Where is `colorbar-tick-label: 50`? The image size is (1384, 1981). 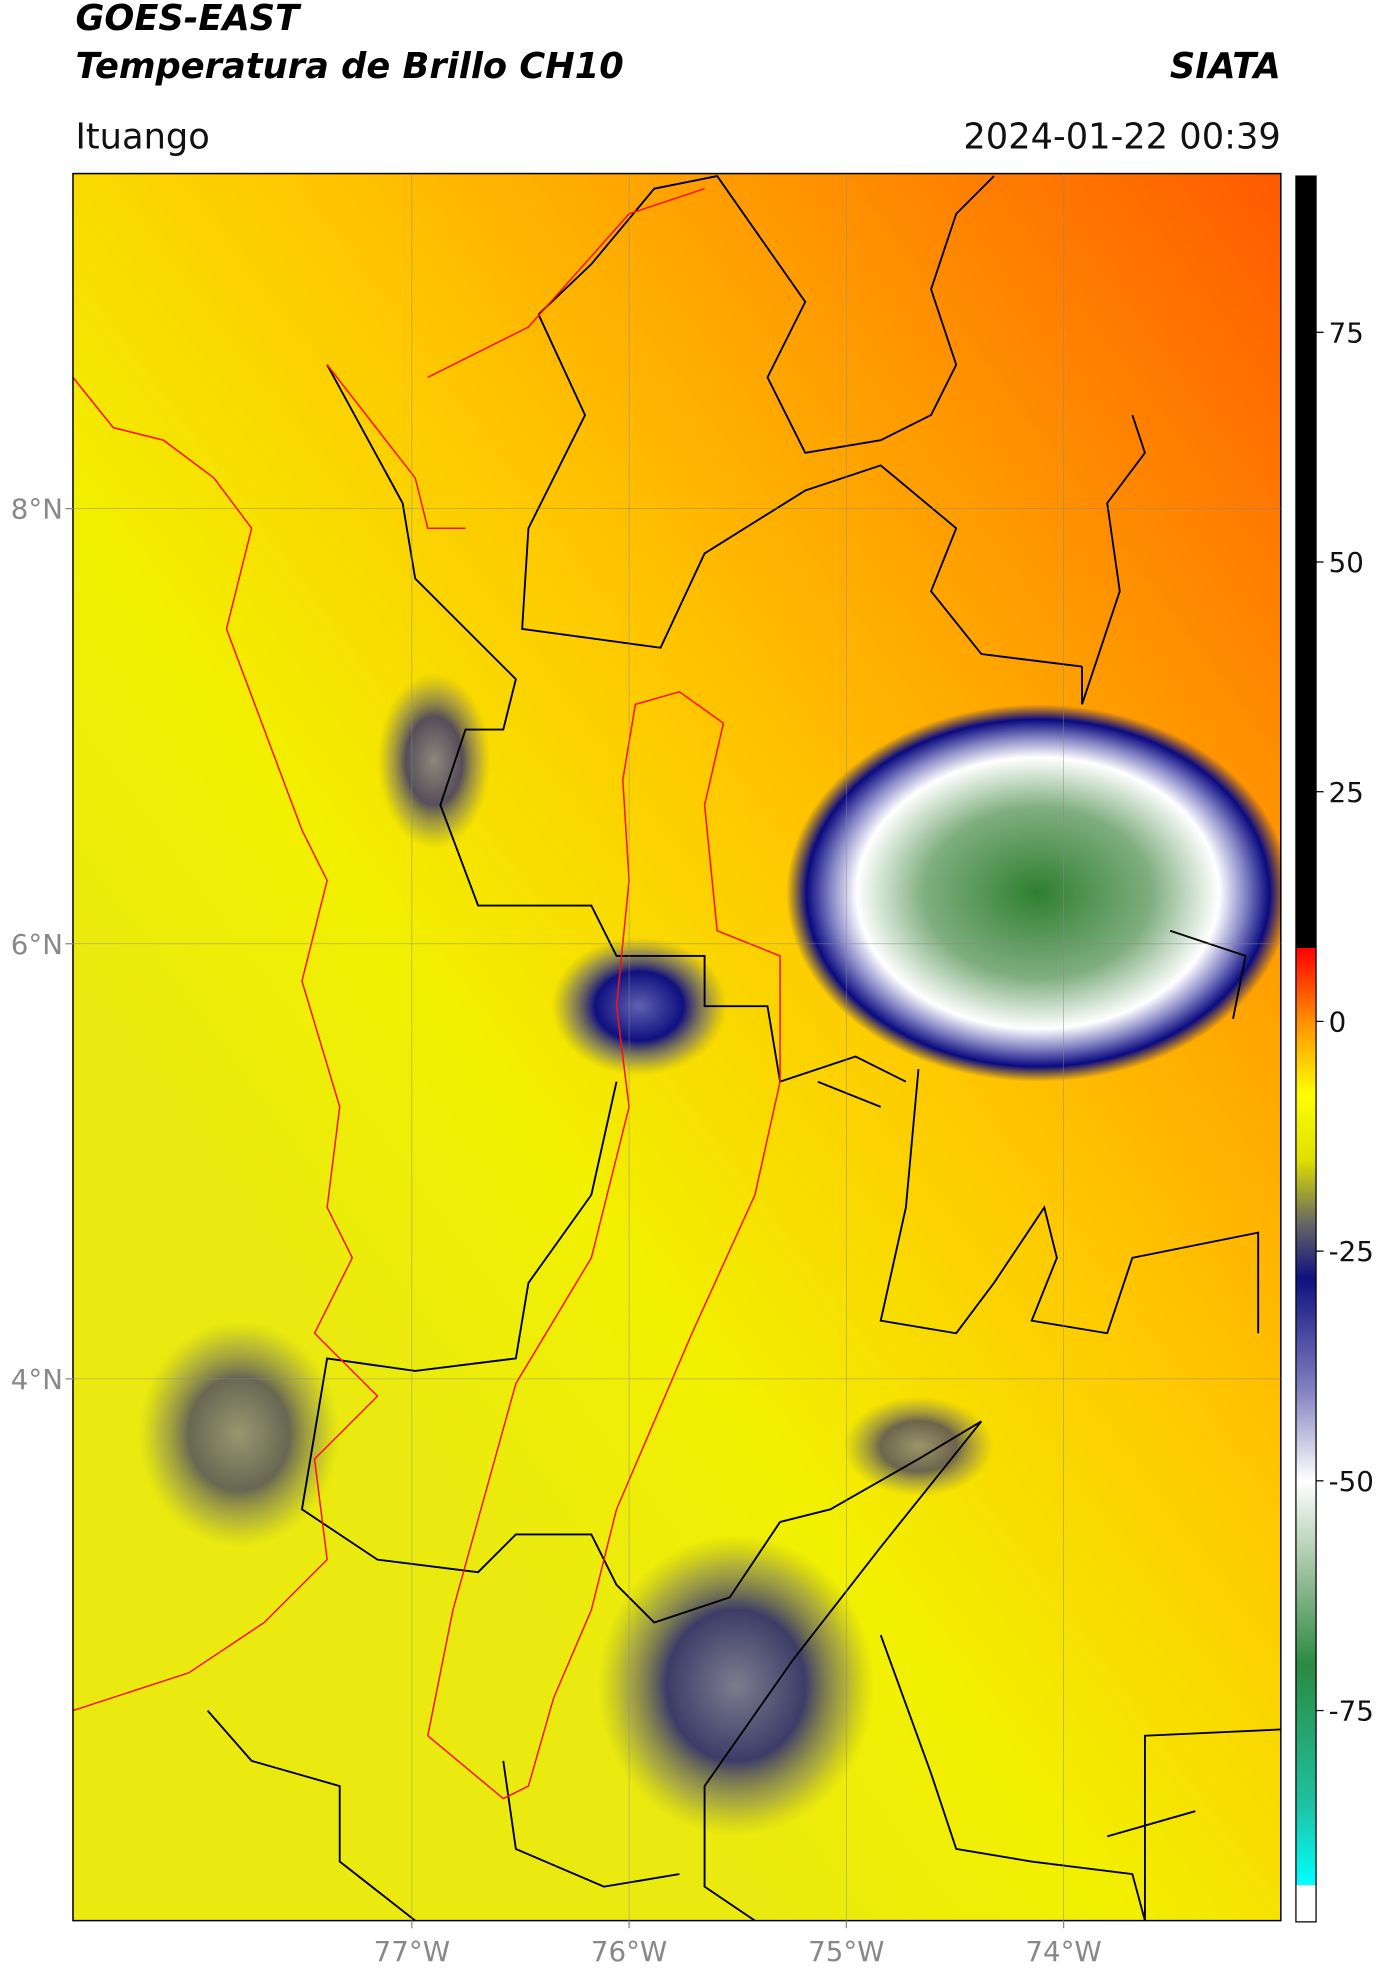 colorbar-tick-label: 50 is located at coordinates (1346, 562).